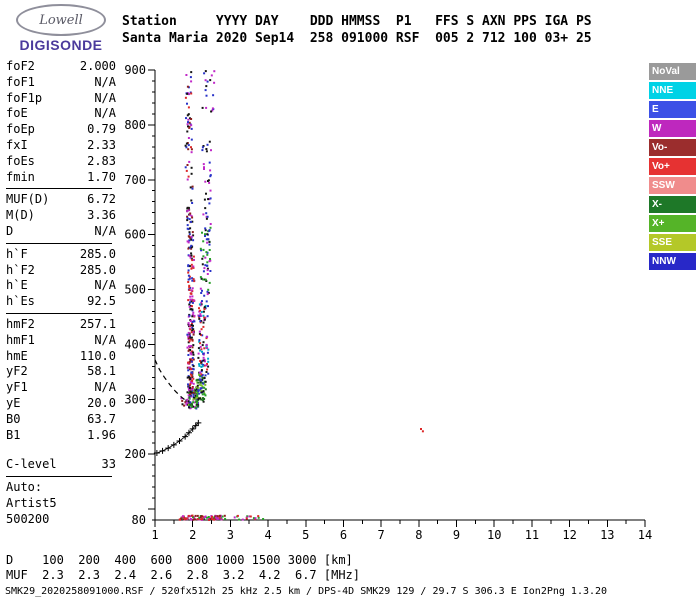 This screenshot has width=700, height=600. I want to click on param-label: h`E, so click(17, 285).